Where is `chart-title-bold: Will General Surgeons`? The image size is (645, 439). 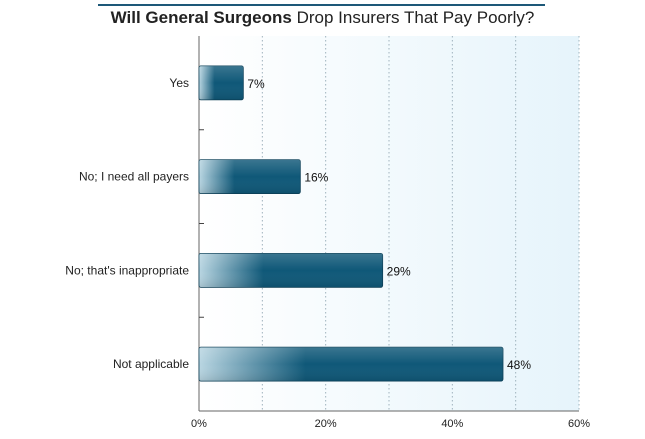 chart-title-bold: Will General Surgeons is located at coordinates (201, 17).